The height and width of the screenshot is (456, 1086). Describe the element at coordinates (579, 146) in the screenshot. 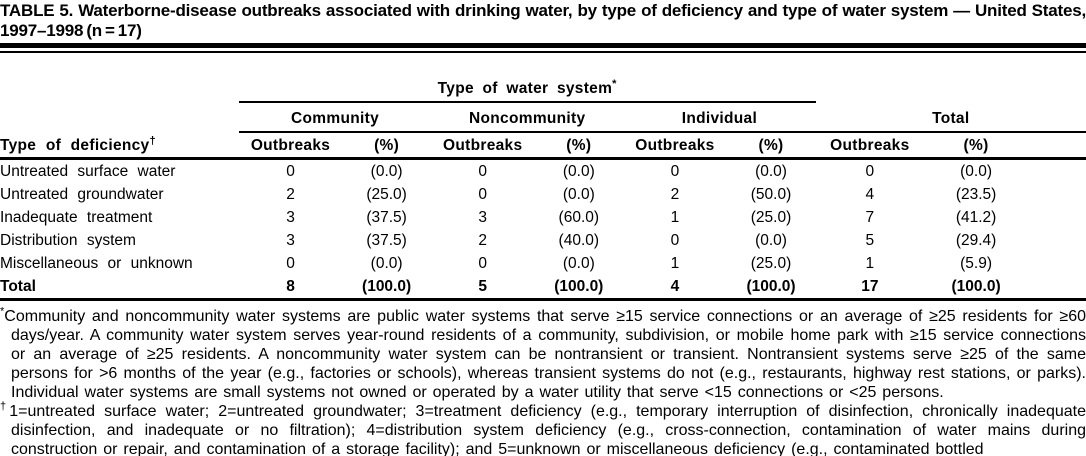

I see `col-header-noncommunity-pct: (%)` at that location.